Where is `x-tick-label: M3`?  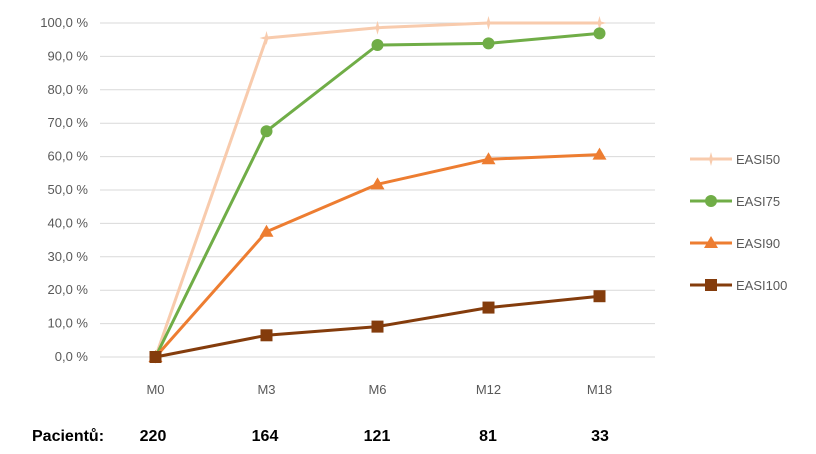 x-tick-label: M3 is located at coordinates (266, 389).